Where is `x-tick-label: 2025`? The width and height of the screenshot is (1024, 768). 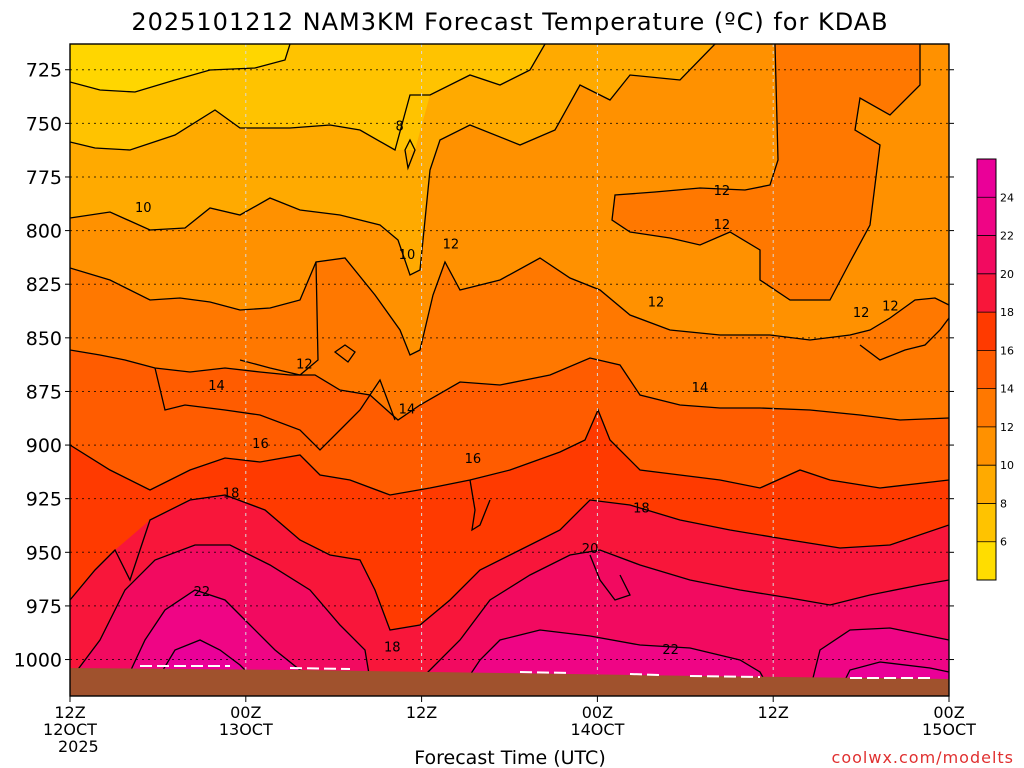
x-tick-label: 2025 is located at coordinates (78, 746).